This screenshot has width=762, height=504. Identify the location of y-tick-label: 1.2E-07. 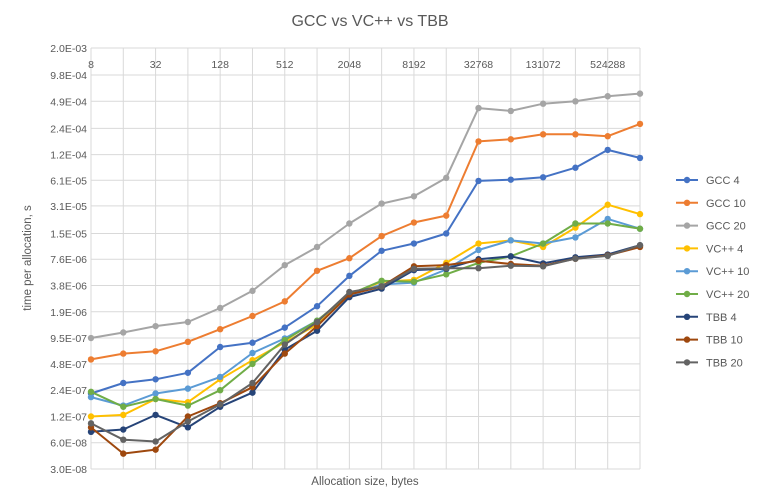
(68, 417).